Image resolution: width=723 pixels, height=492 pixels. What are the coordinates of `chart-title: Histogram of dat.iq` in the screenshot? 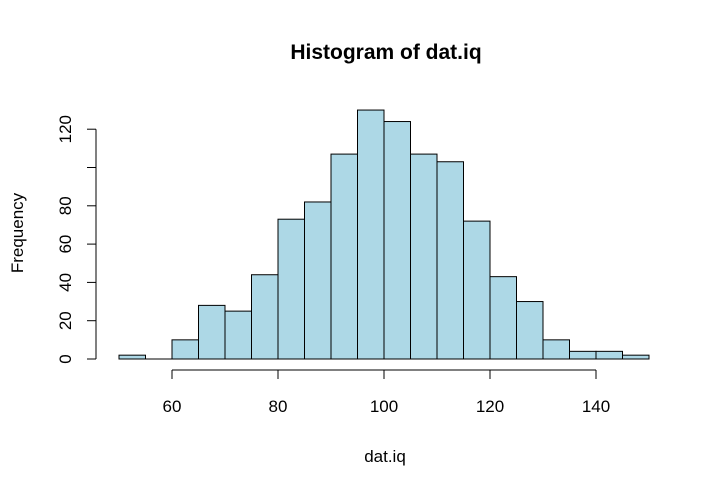 It's located at (385, 52).